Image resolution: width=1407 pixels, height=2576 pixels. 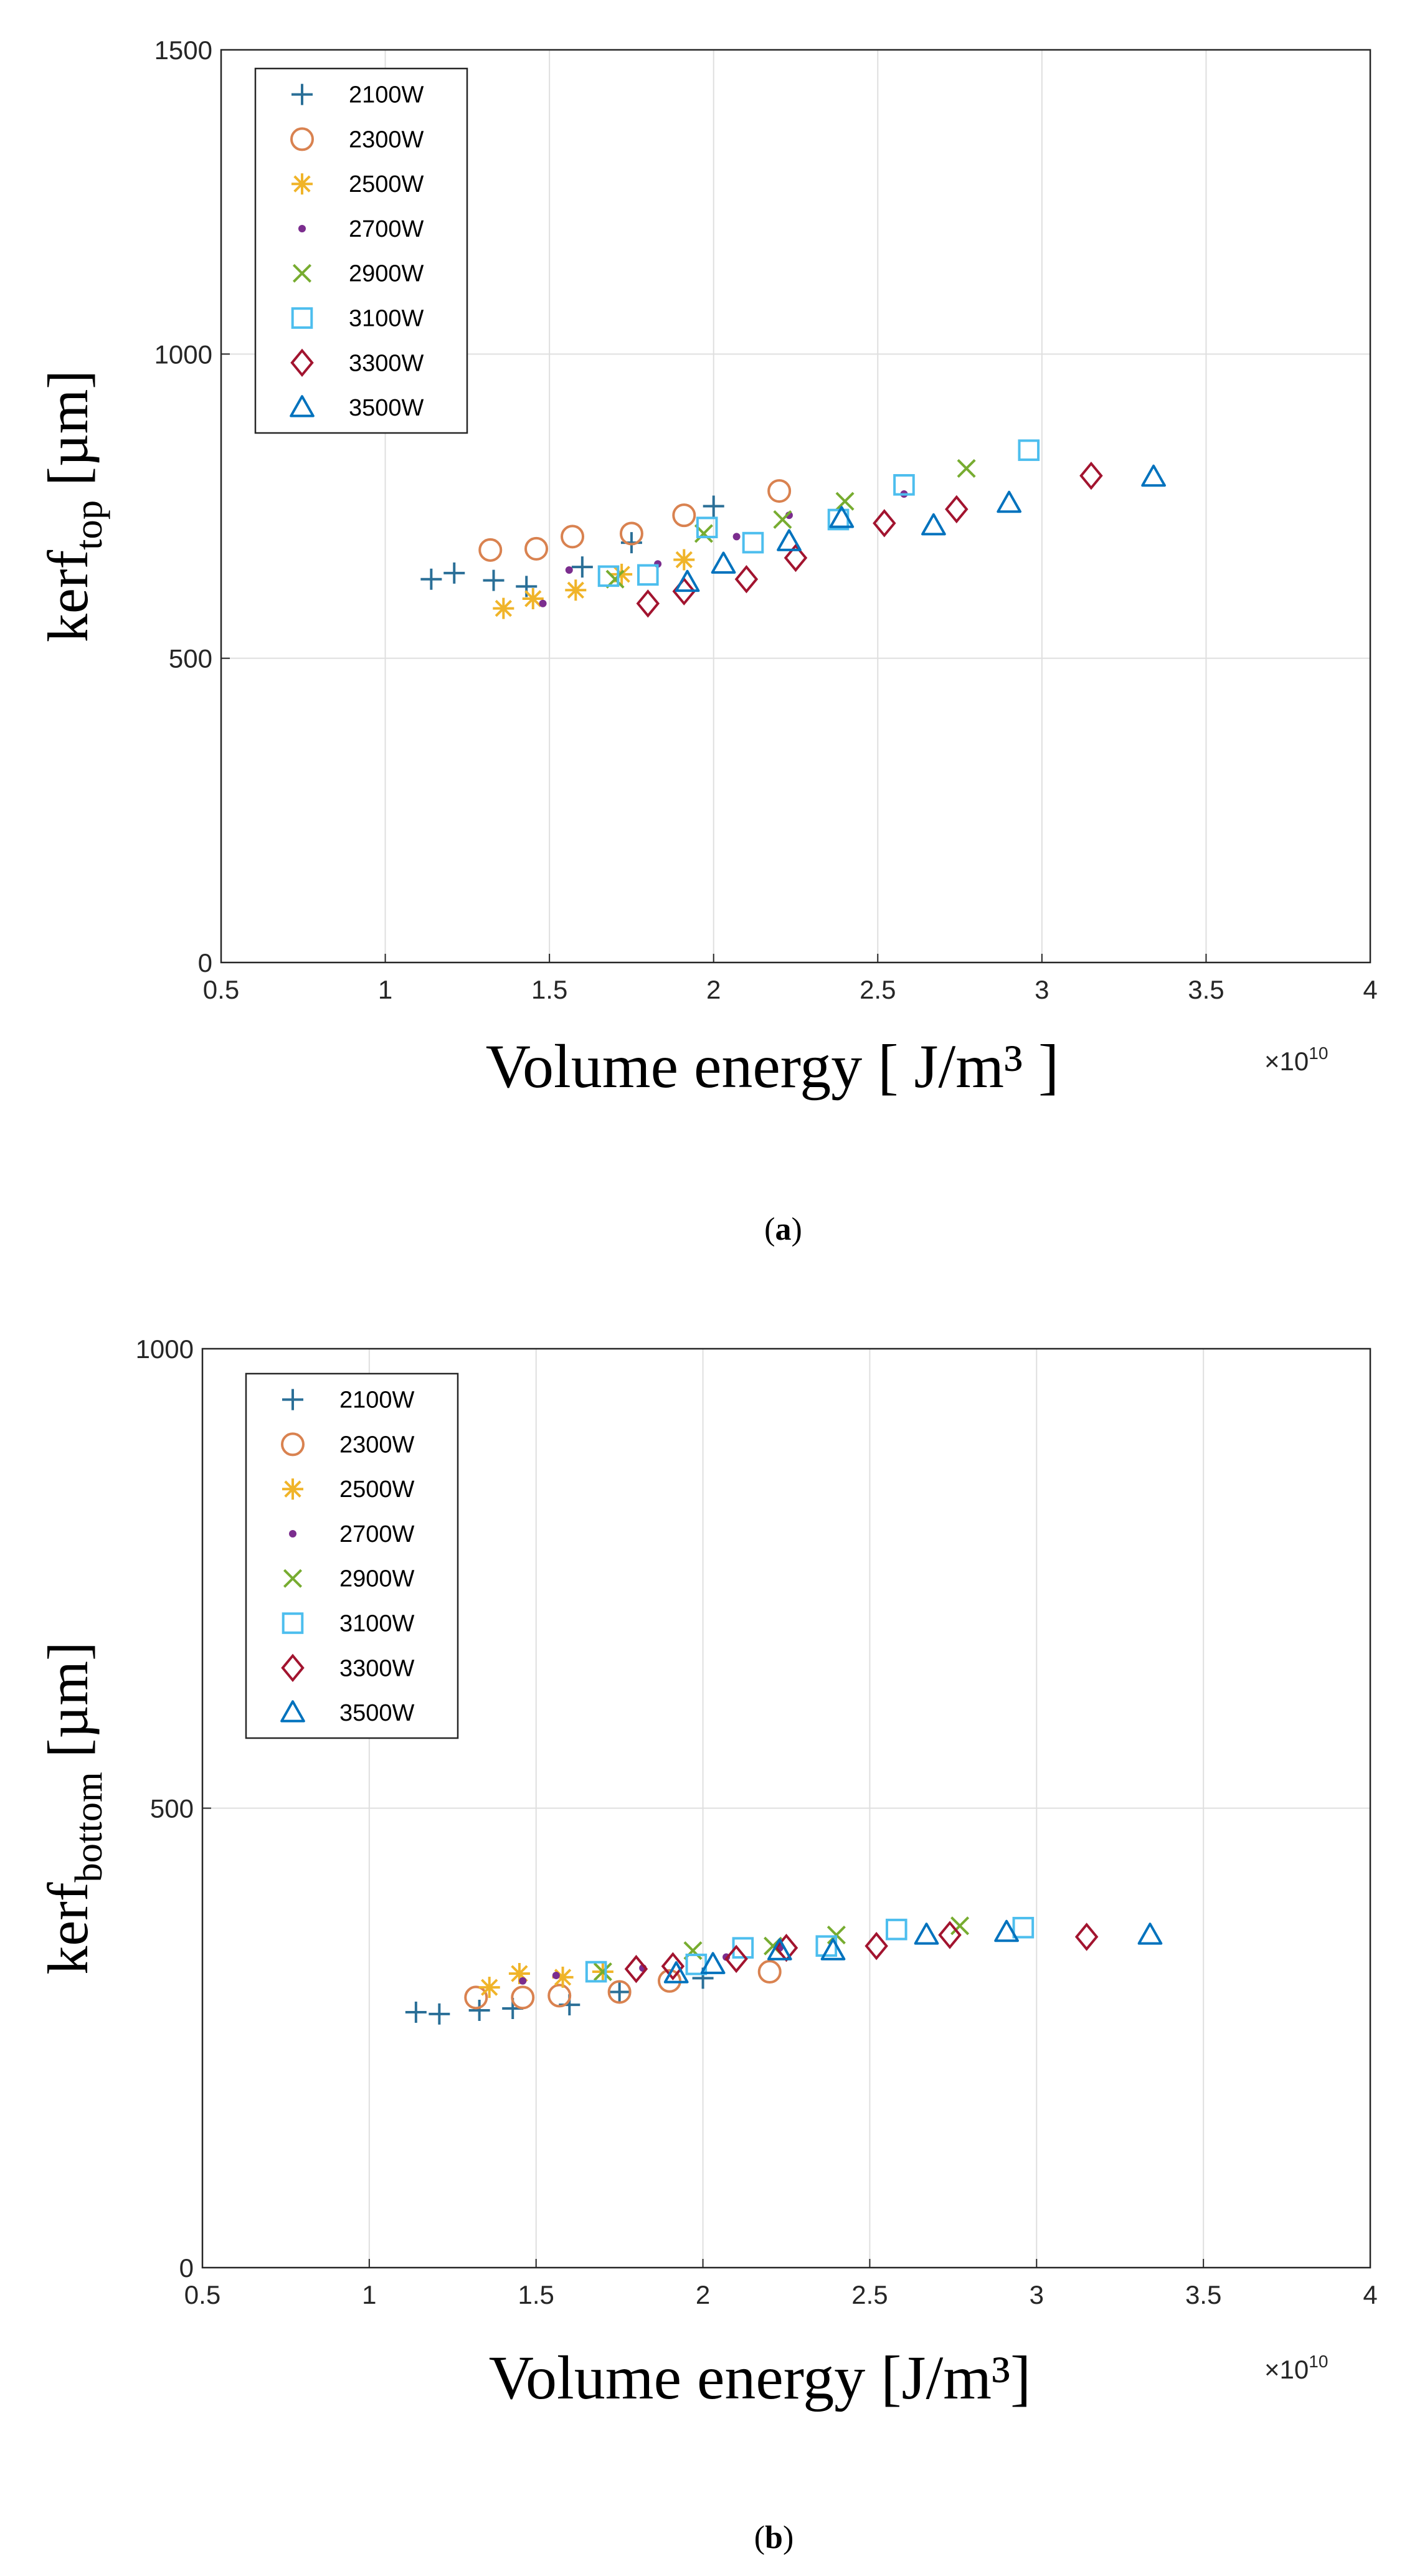 I want to click on legend-label: 2100W, so click(x=386, y=95).